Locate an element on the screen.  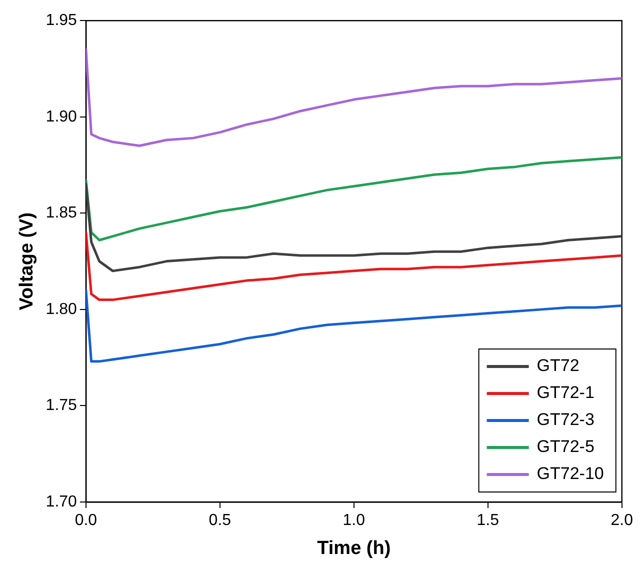
y-tick-label: 1.90 is located at coordinates (62, 117).